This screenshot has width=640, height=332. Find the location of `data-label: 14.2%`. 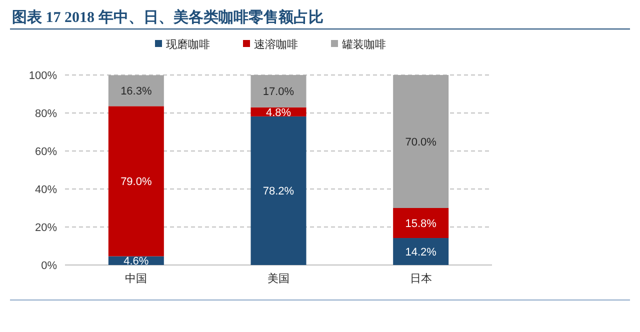

data-label: 14.2% is located at coordinates (421, 252).